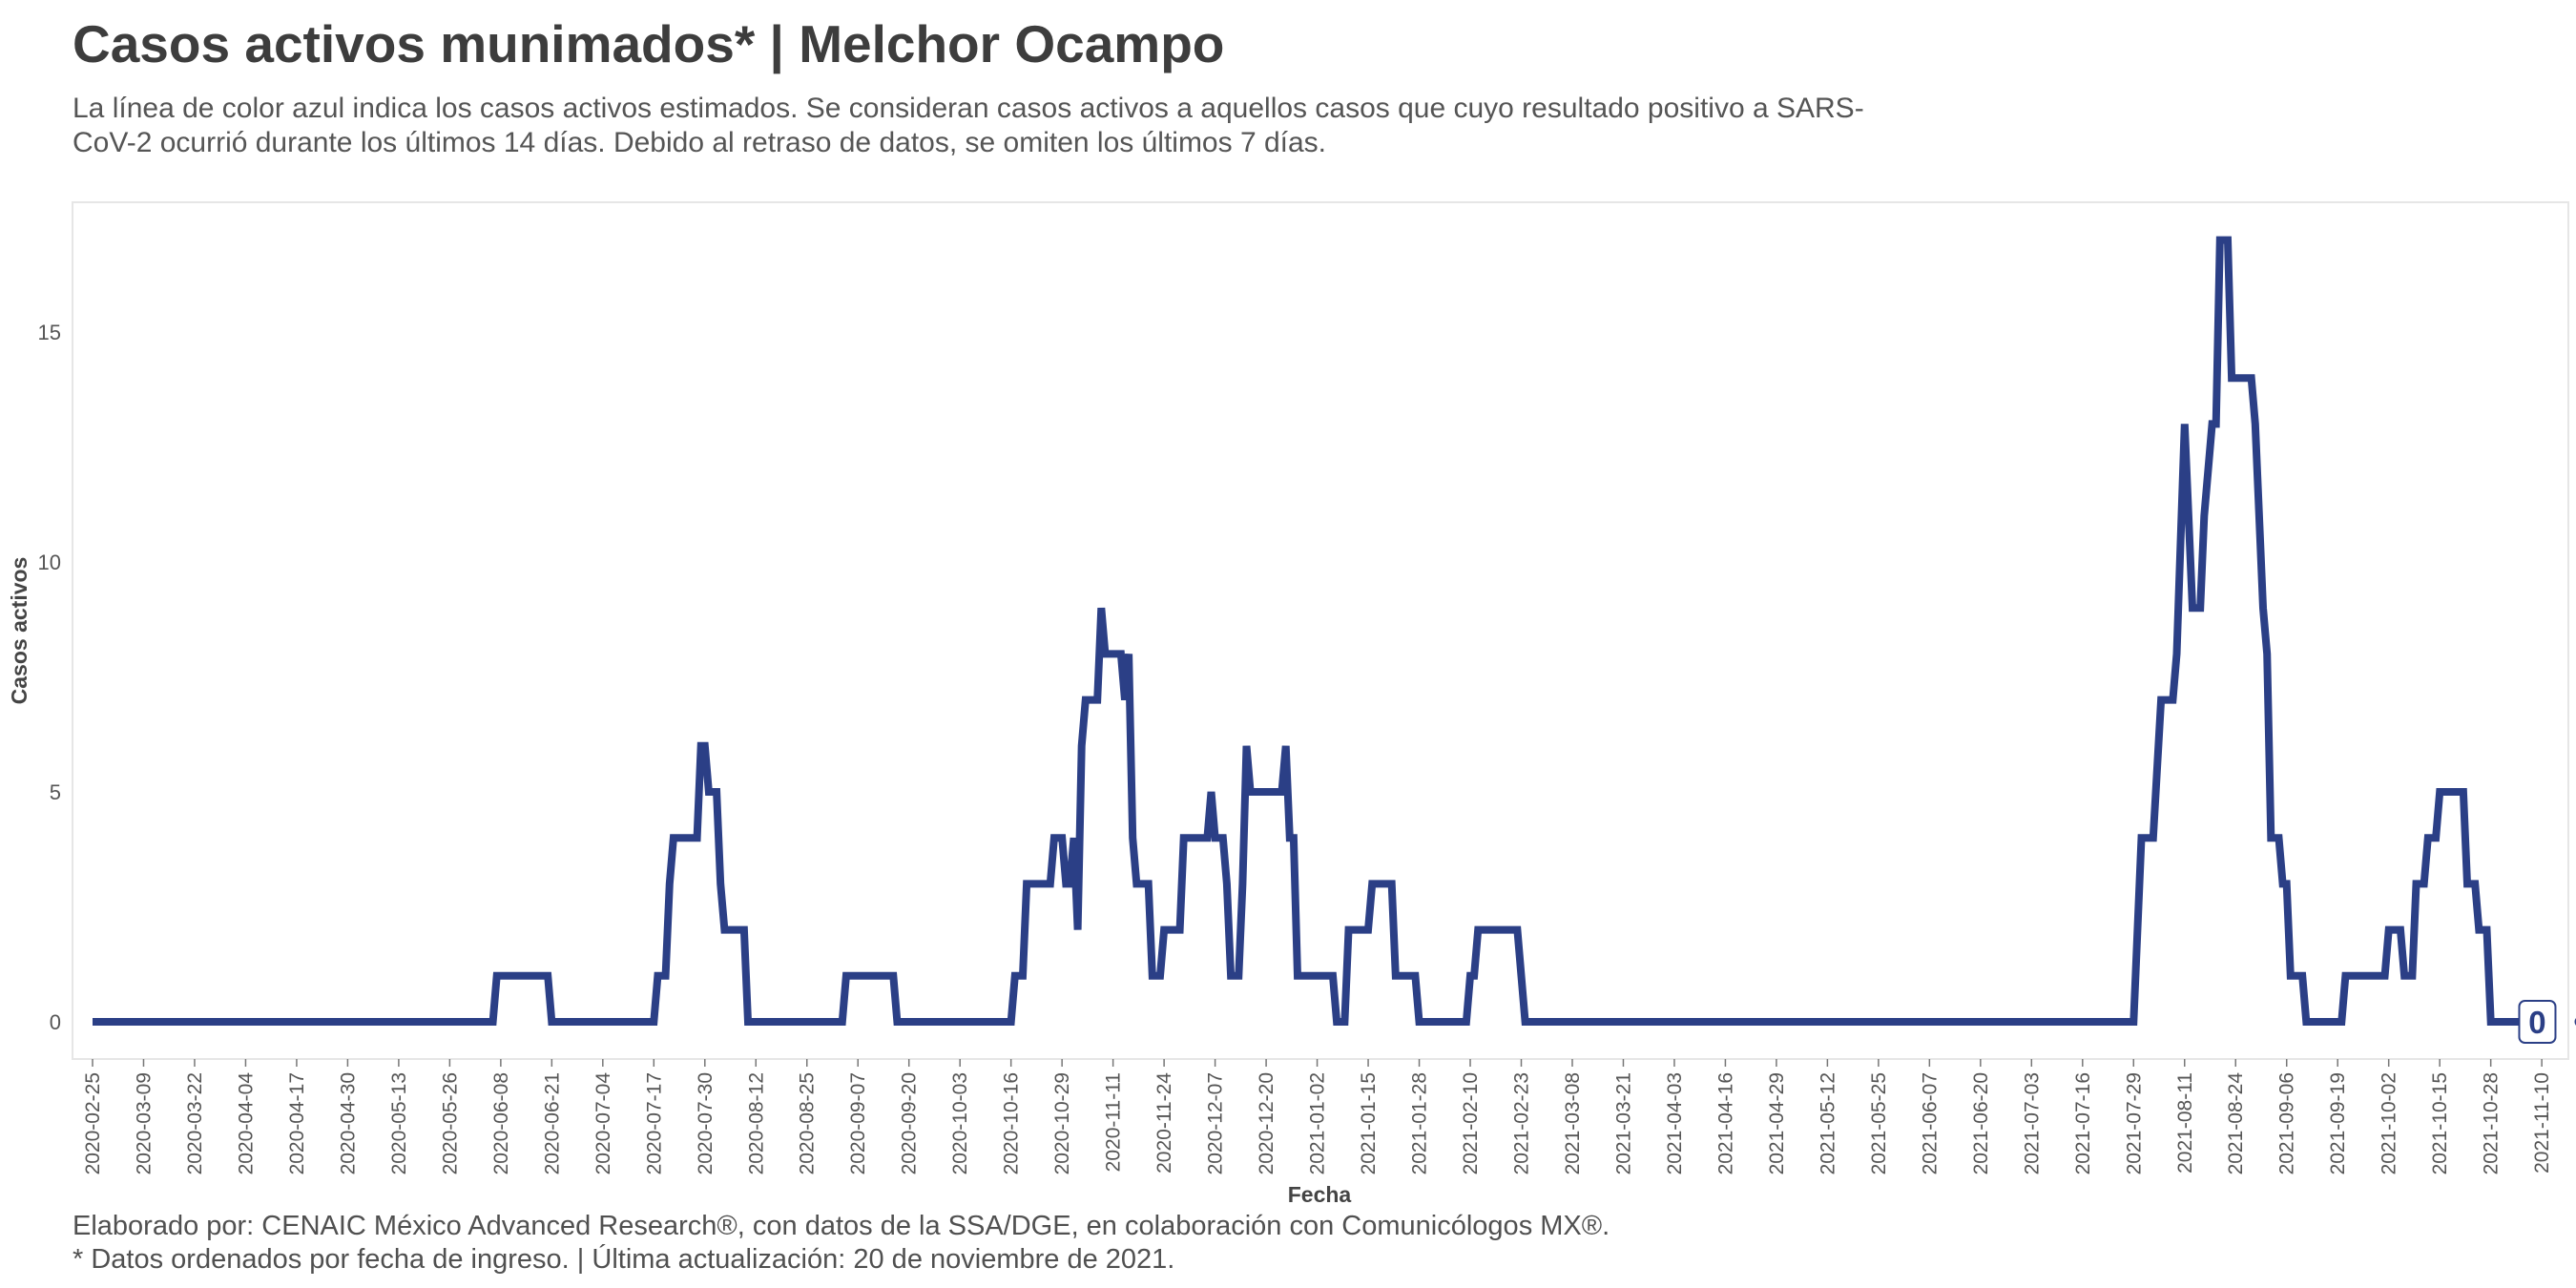 The image size is (2576, 1288). What do you see at coordinates (501, 1123) in the screenshot?
I see `x-tick-label: 2020-06-08` at bounding box center [501, 1123].